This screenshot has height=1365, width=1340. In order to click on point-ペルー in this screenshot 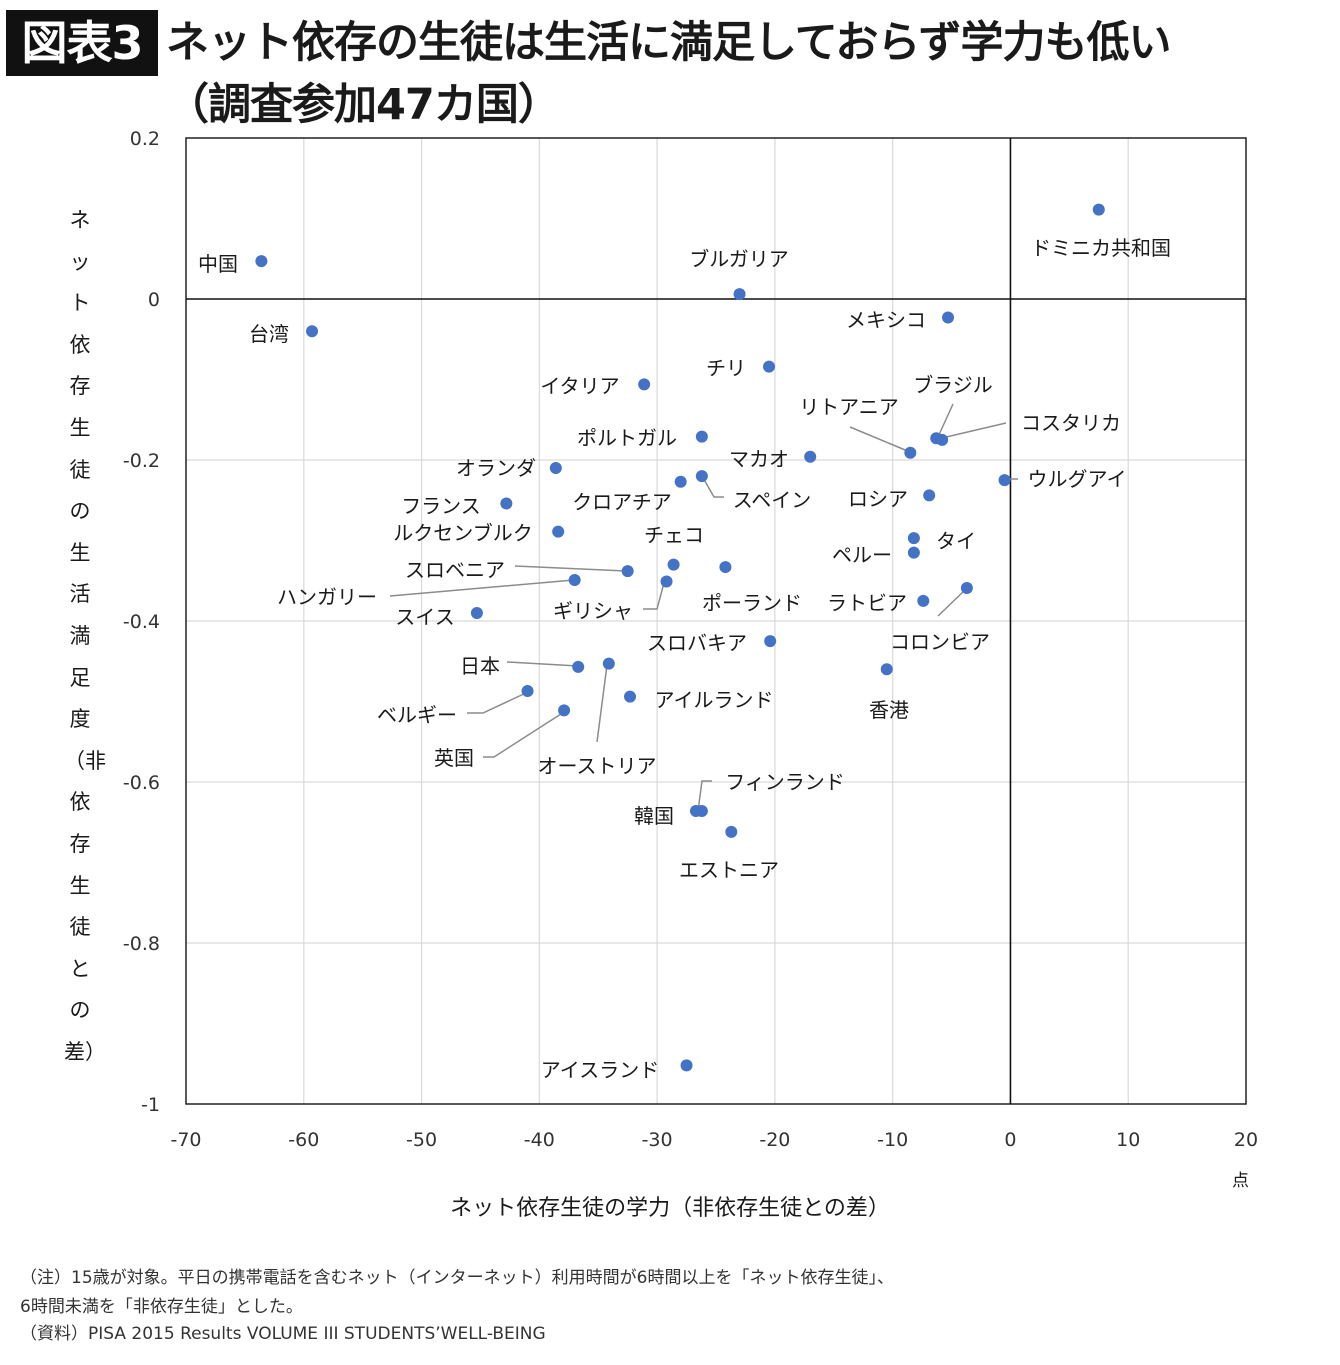, I will do `click(913, 552)`.